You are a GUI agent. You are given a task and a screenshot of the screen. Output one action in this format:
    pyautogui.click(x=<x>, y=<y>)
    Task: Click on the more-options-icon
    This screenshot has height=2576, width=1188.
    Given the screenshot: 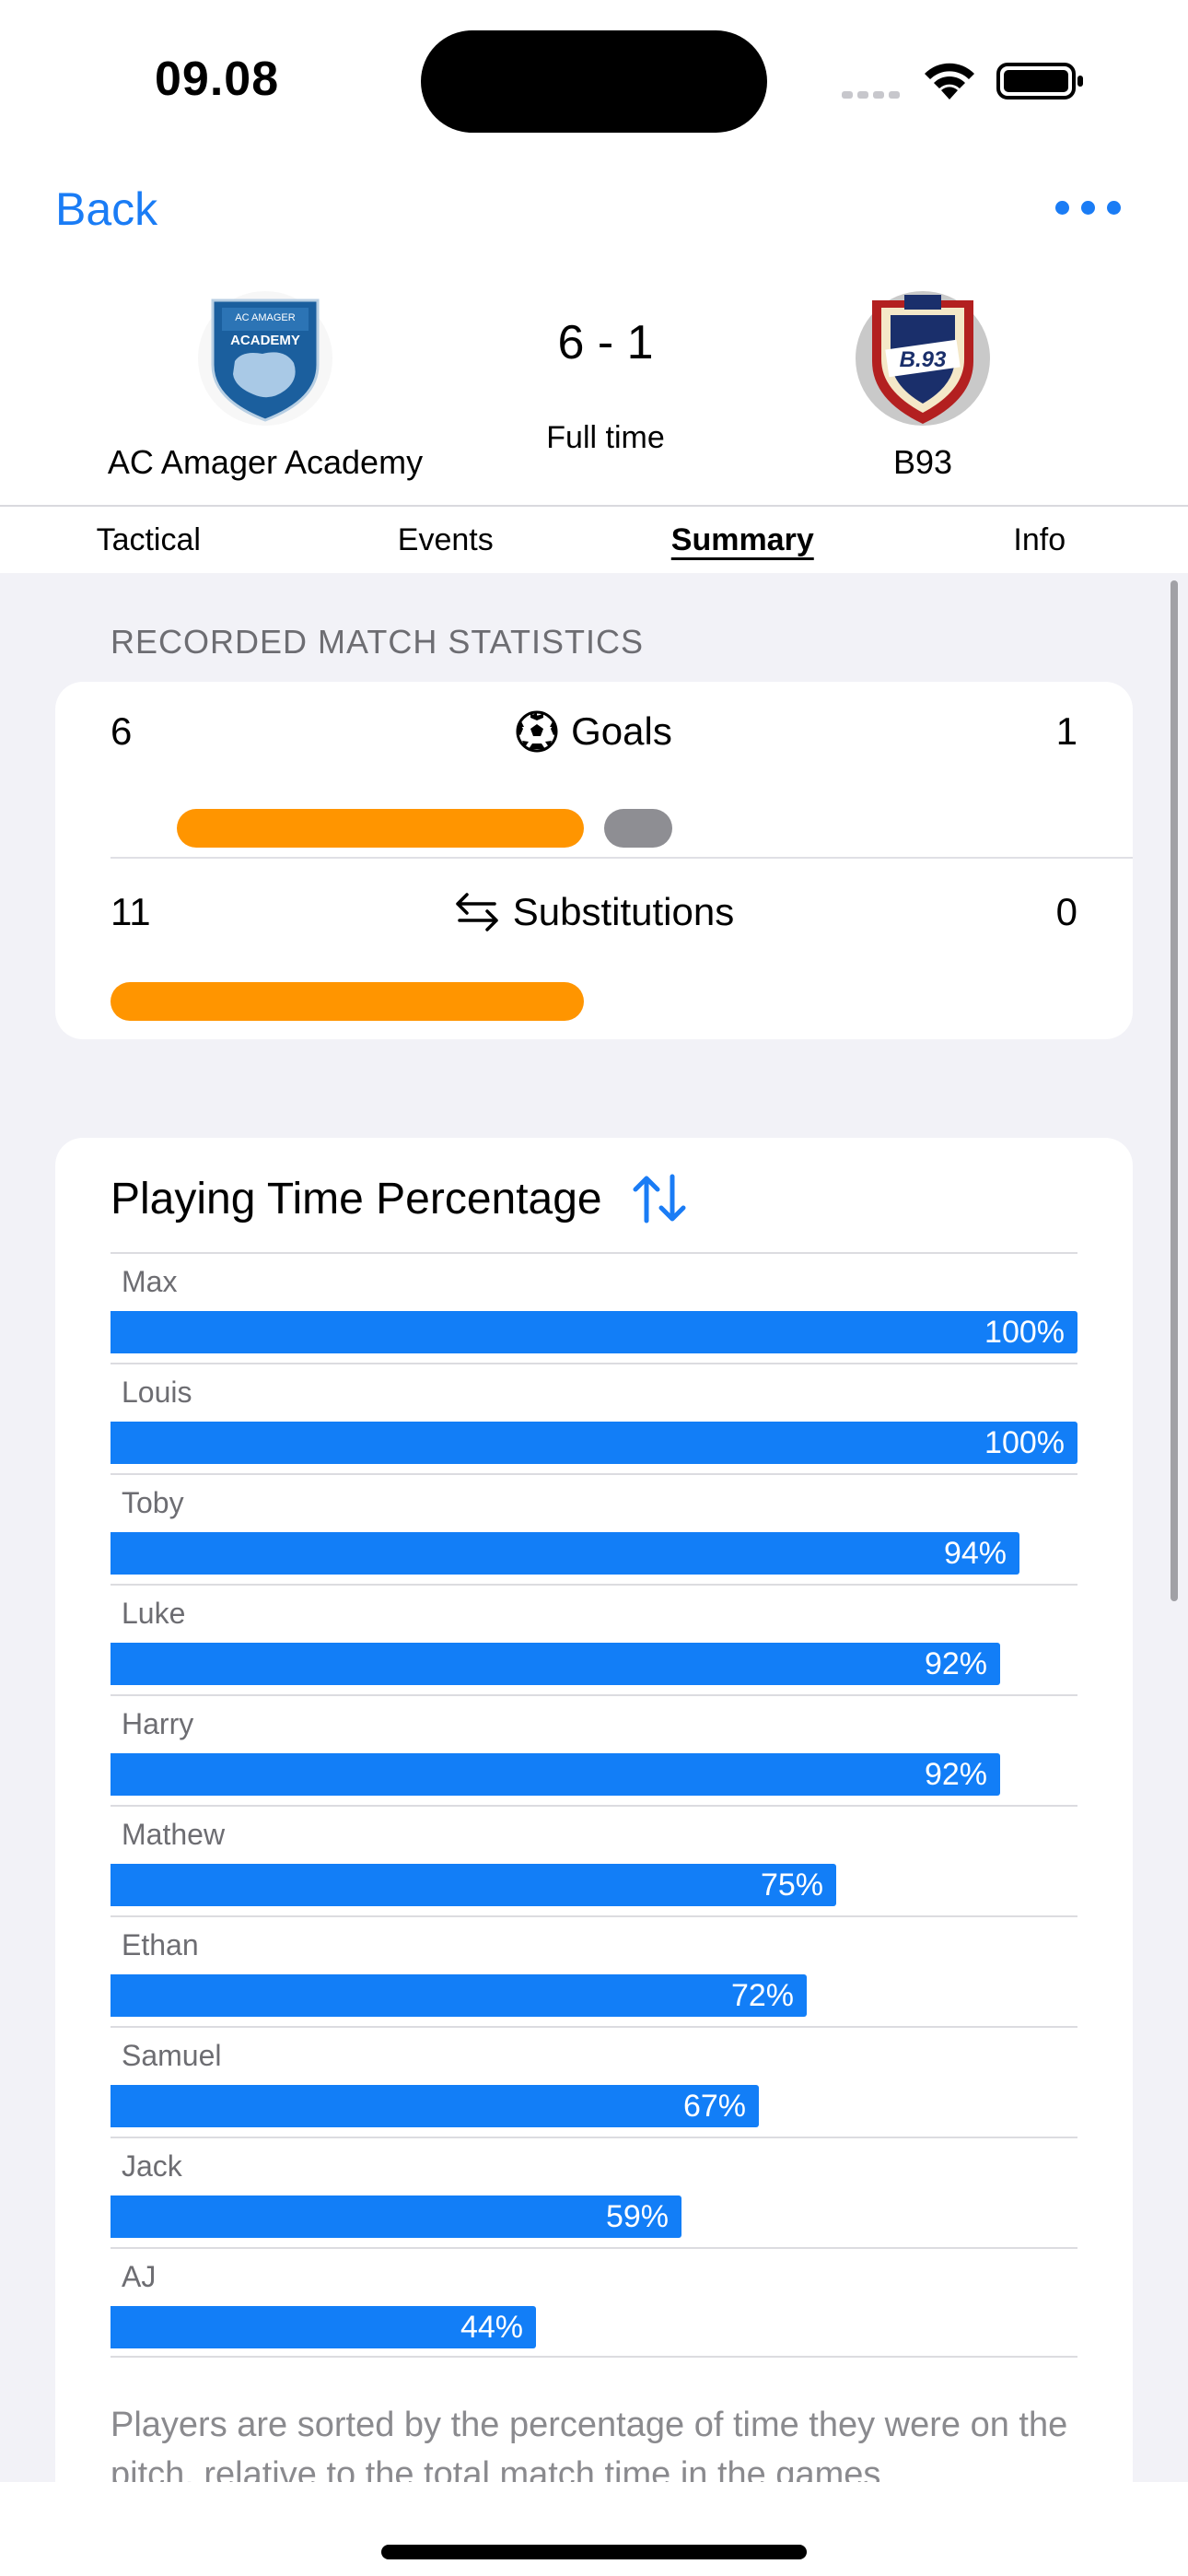 What is the action you would take?
    pyautogui.click(x=1094, y=210)
    